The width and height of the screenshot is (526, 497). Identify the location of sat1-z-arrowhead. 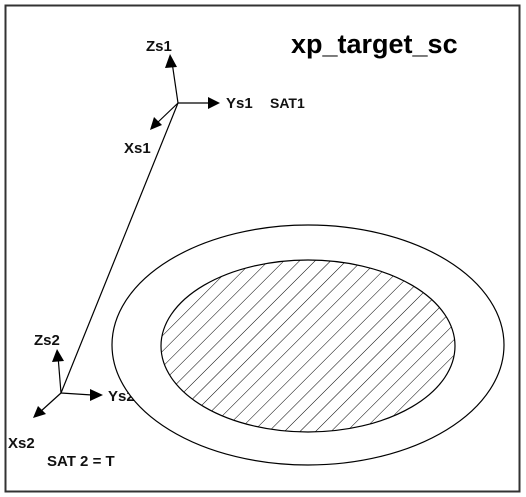
(171, 61).